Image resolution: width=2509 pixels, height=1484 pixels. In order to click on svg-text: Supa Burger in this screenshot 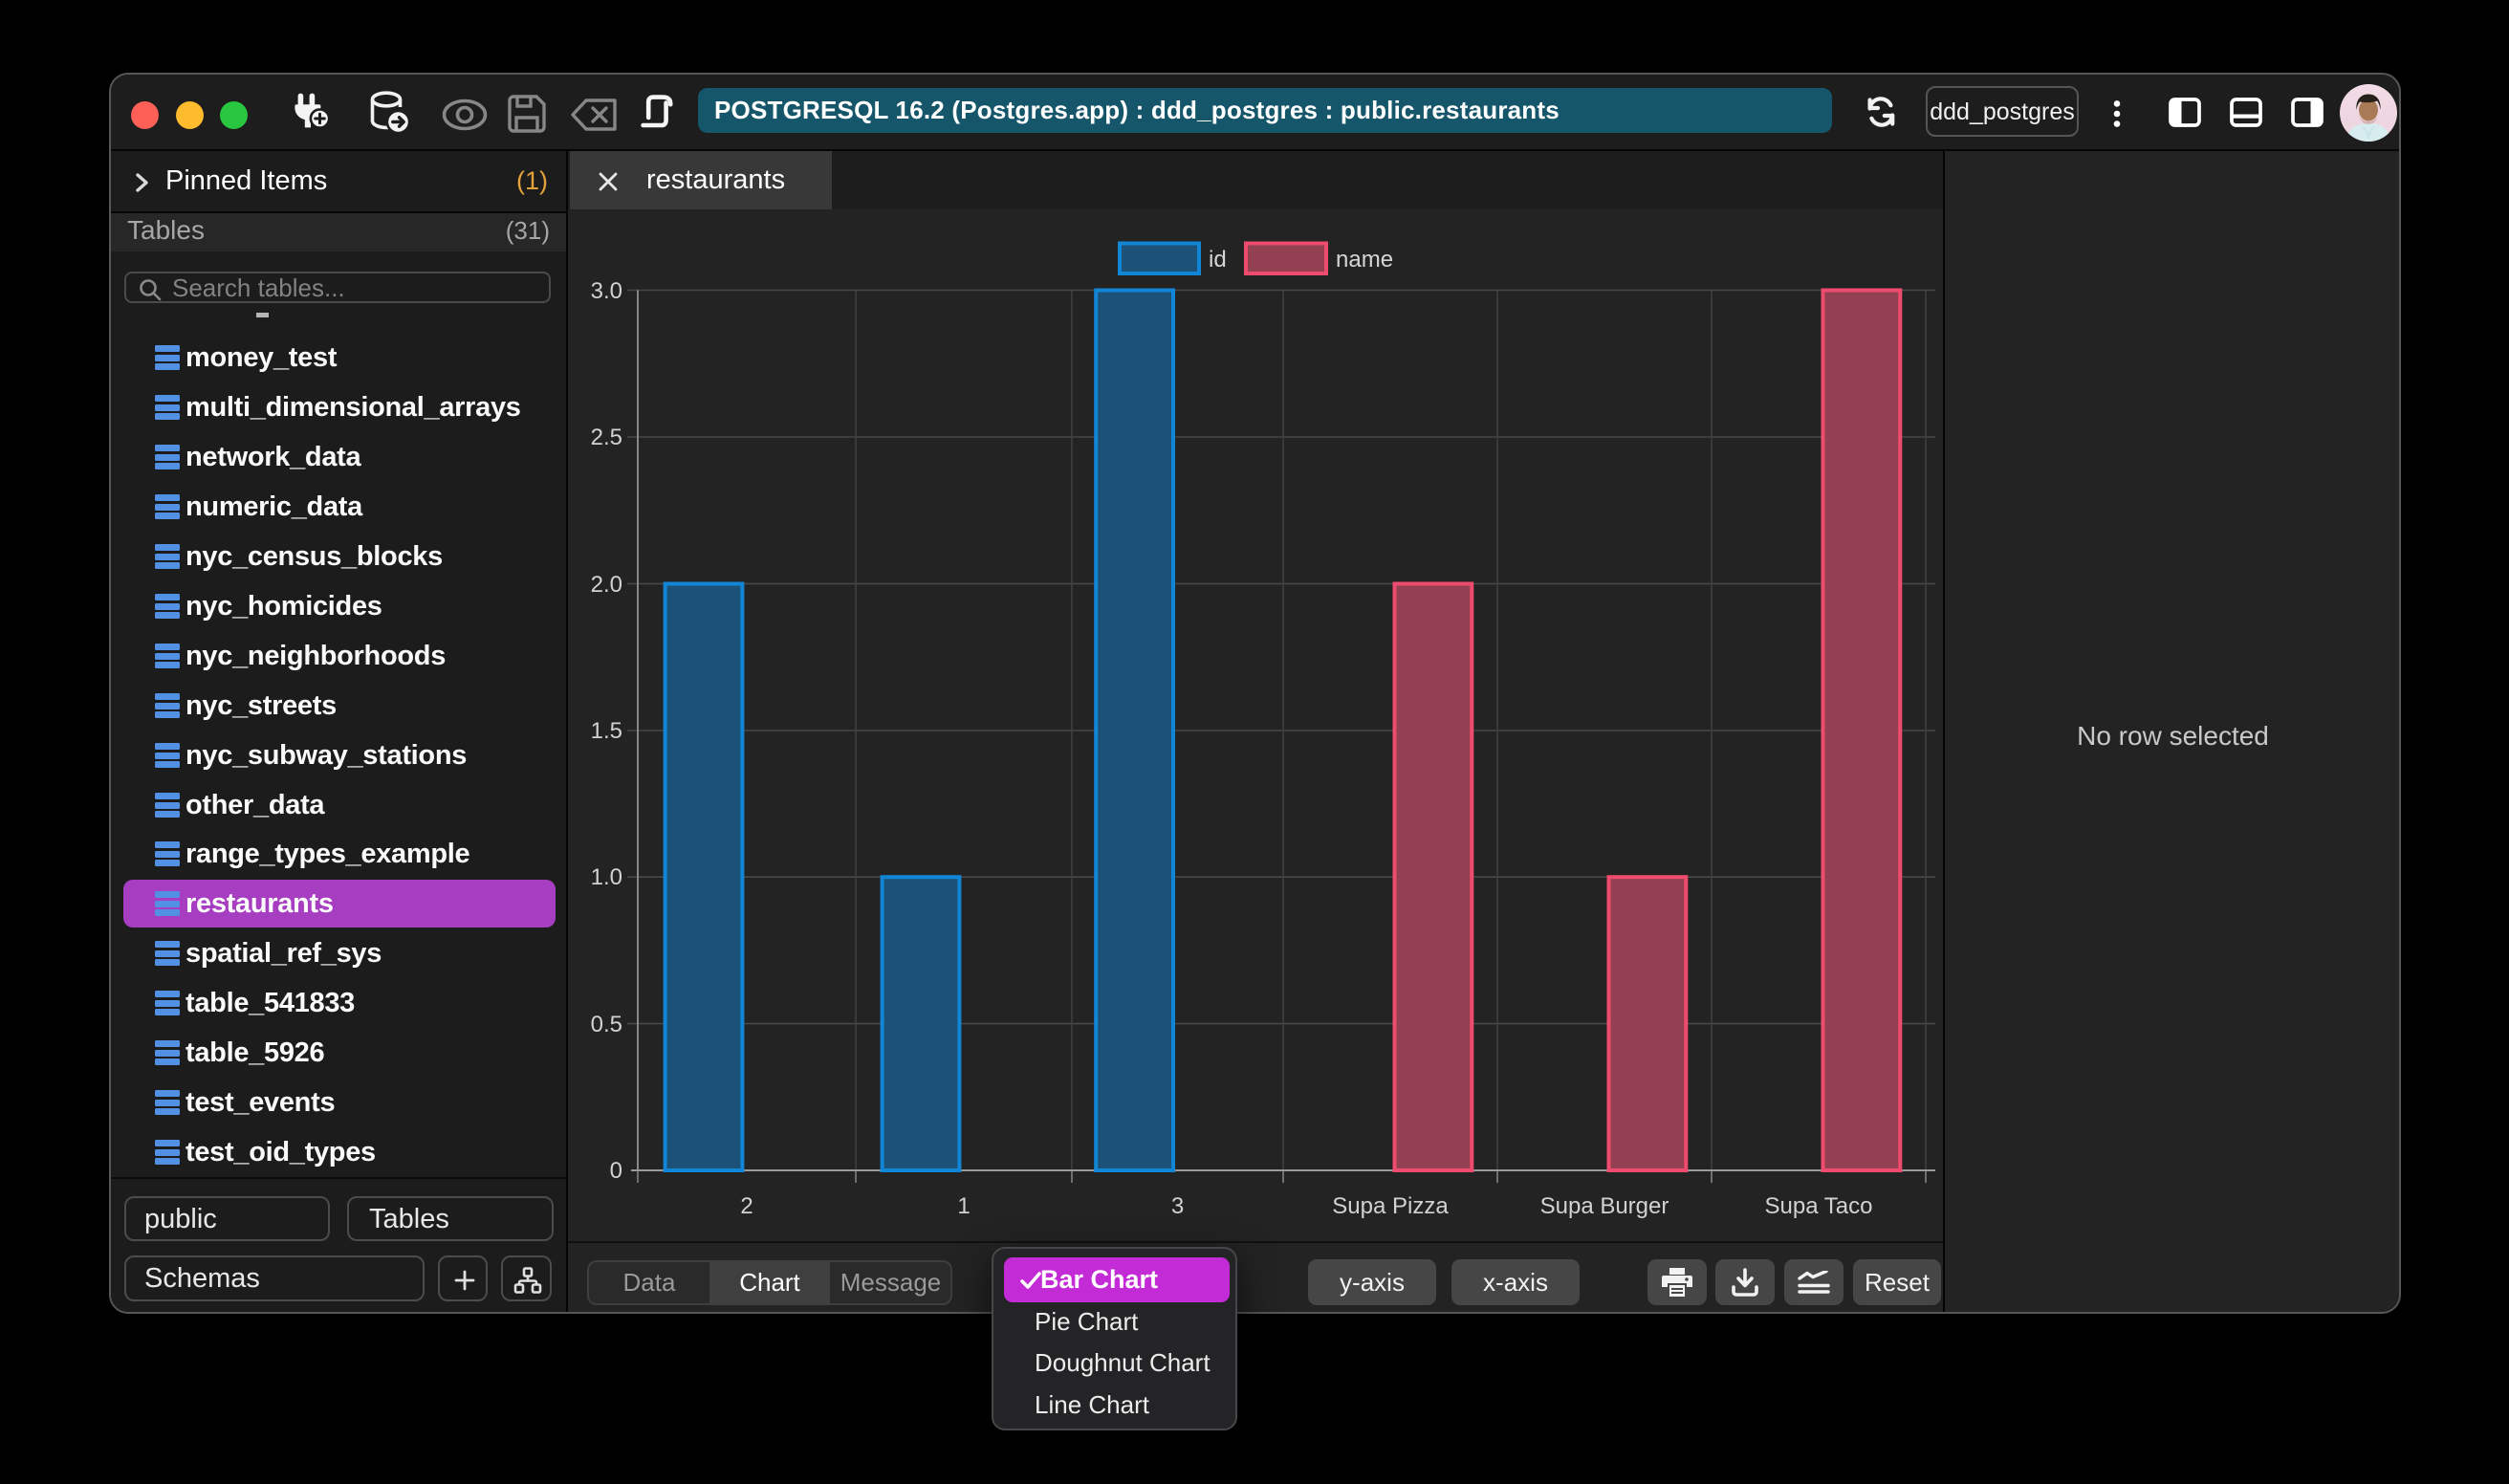, I will do `click(1605, 1206)`.